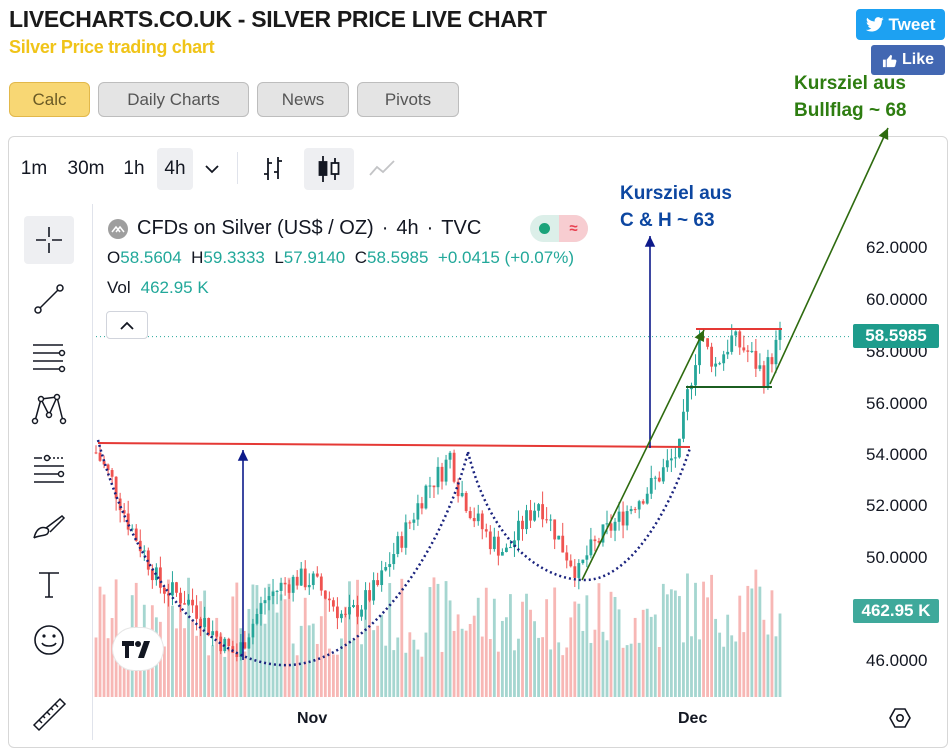 This screenshot has height=756, width=952. Describe the element at coordinates (908, 60) in the screenshot. I see `like-button: Like` at that location.